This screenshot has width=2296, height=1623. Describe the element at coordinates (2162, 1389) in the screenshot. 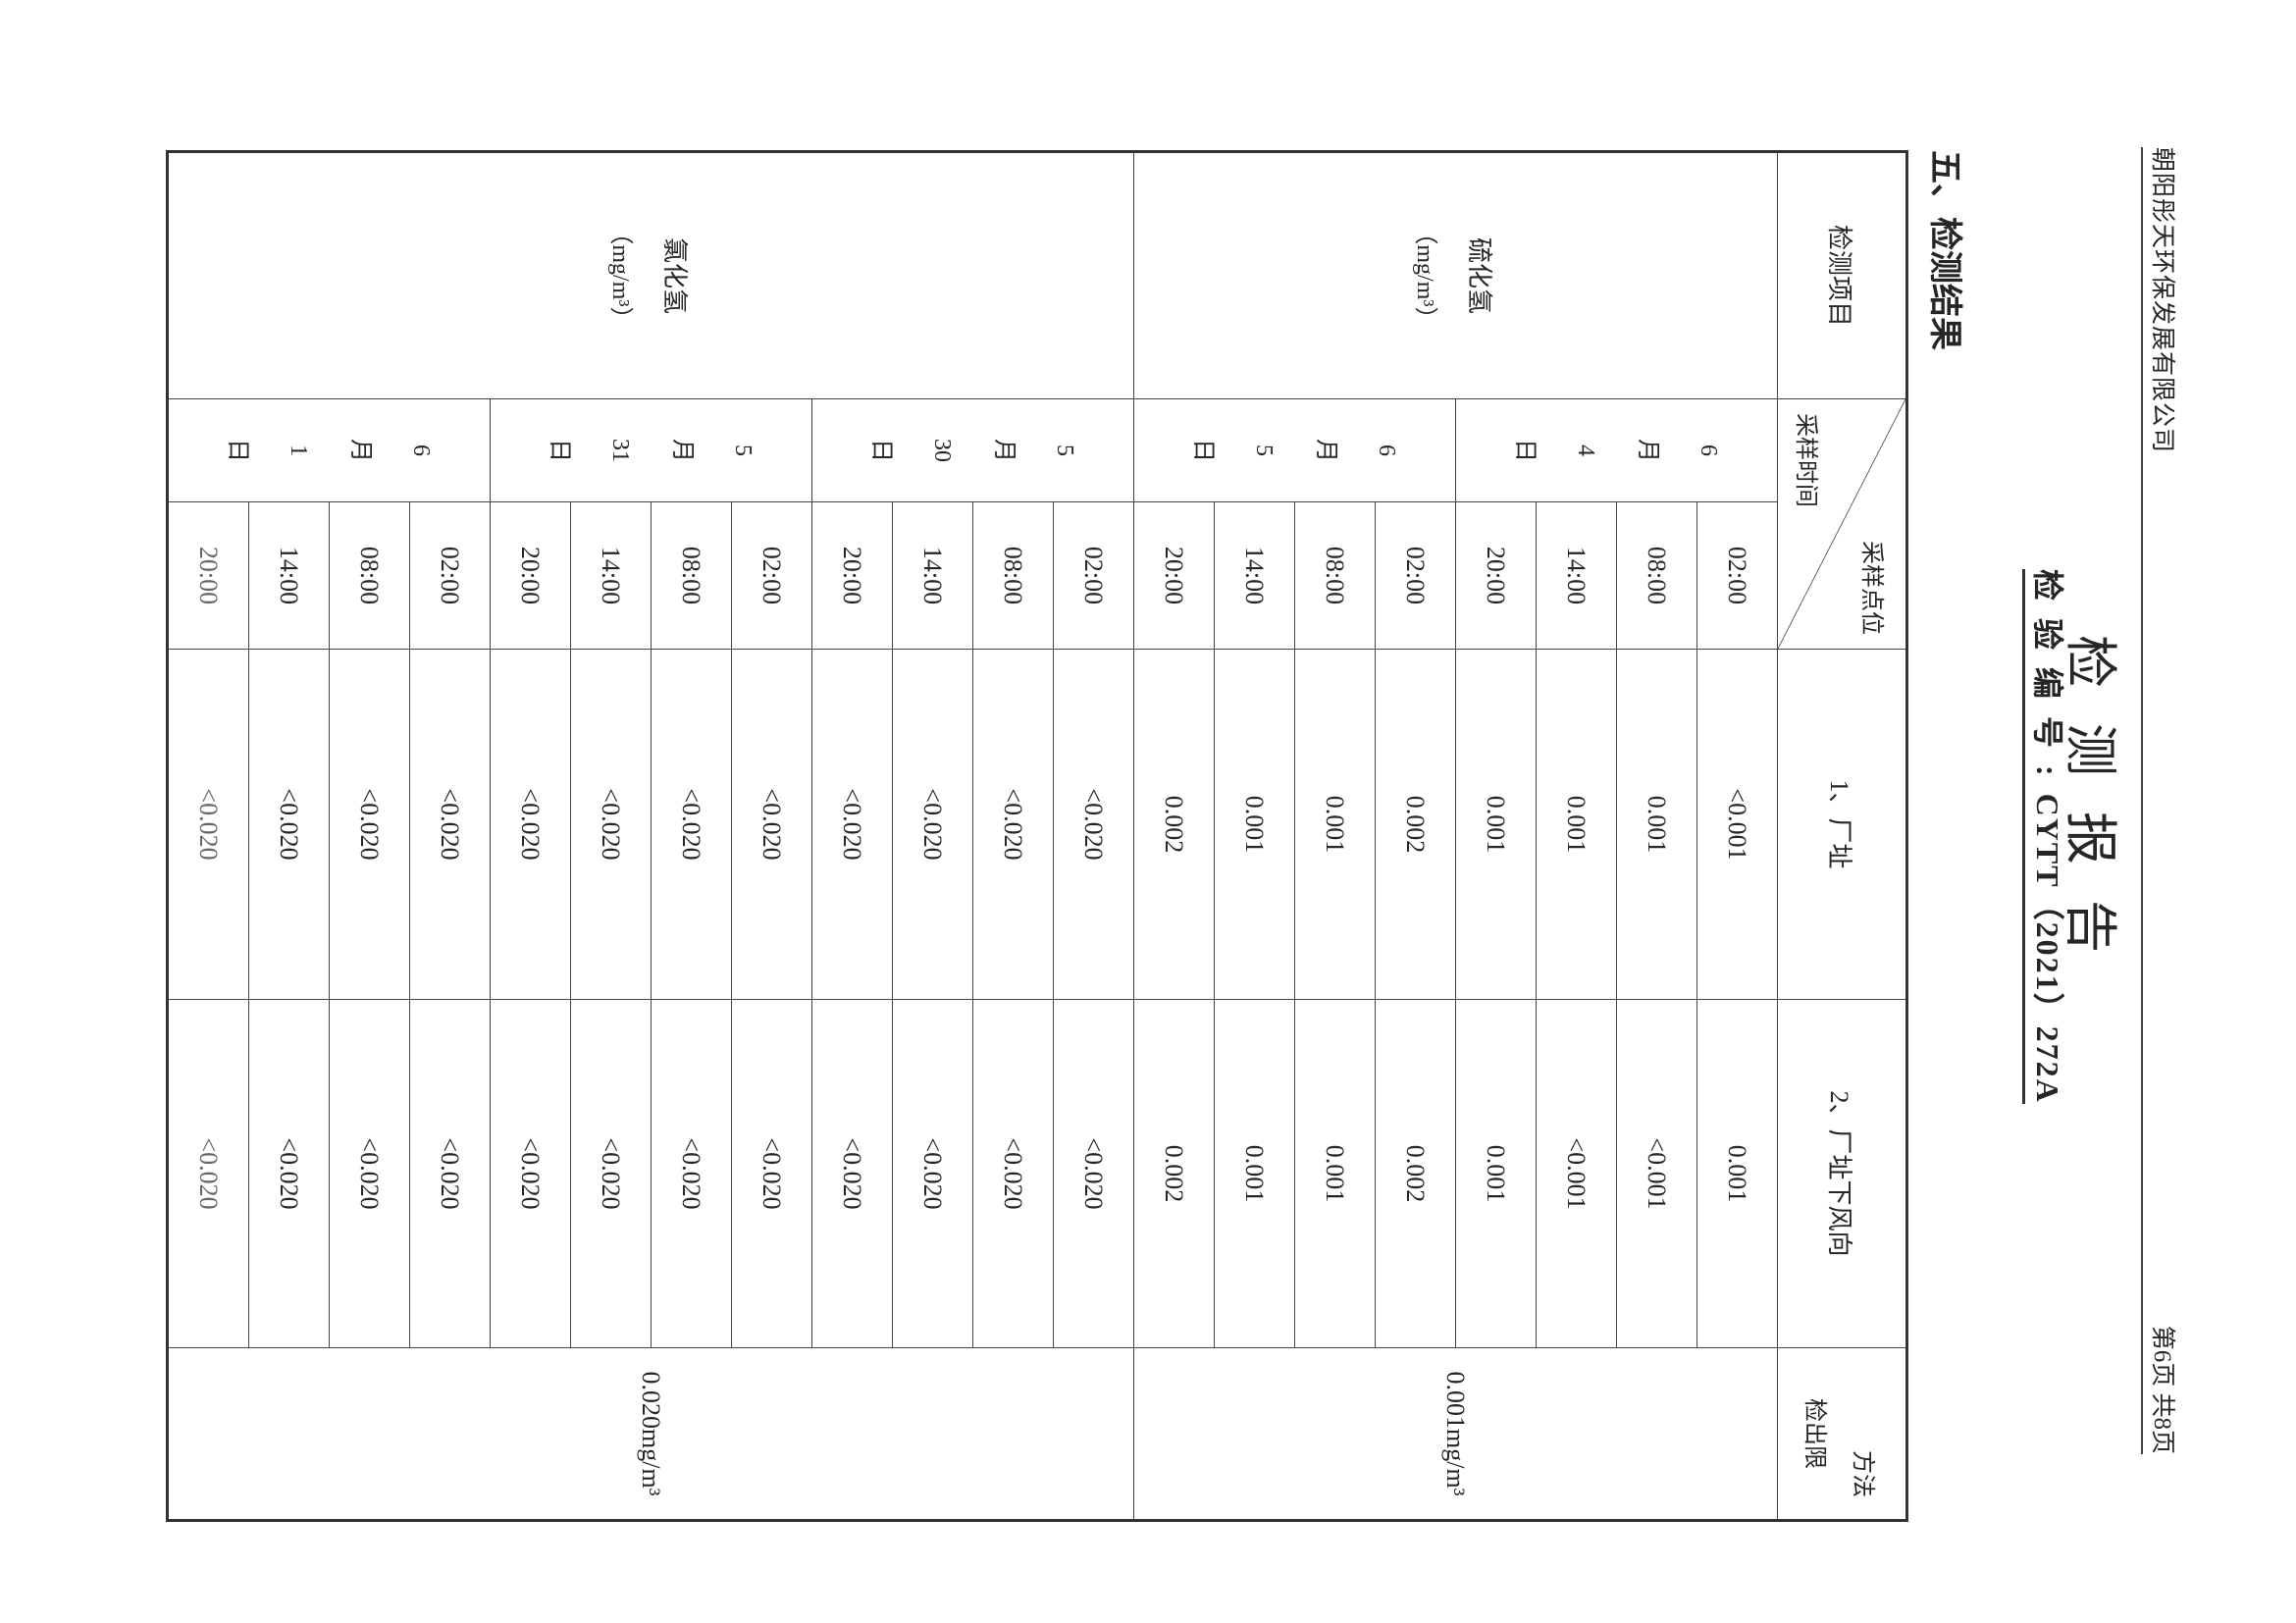

I see `page-number: 第6页 共8页` at that location.